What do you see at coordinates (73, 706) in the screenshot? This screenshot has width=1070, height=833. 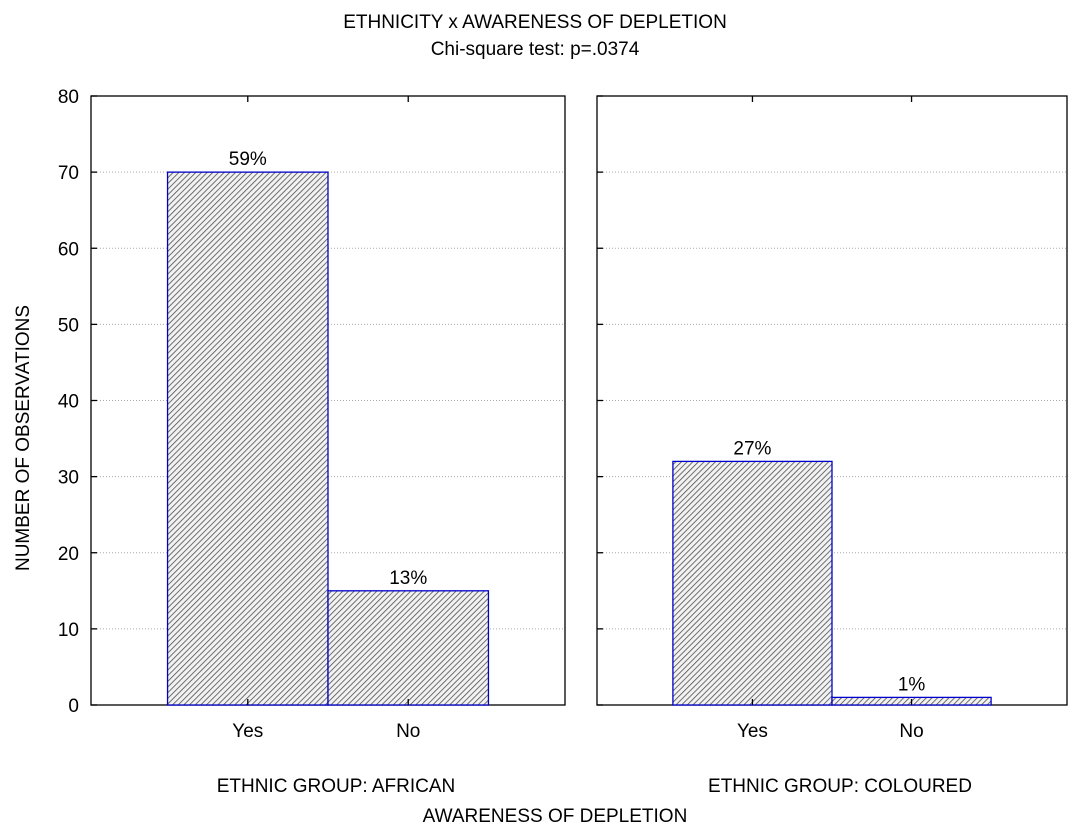 I see `y-tick-label: 0` at bounding box center [73, 706].